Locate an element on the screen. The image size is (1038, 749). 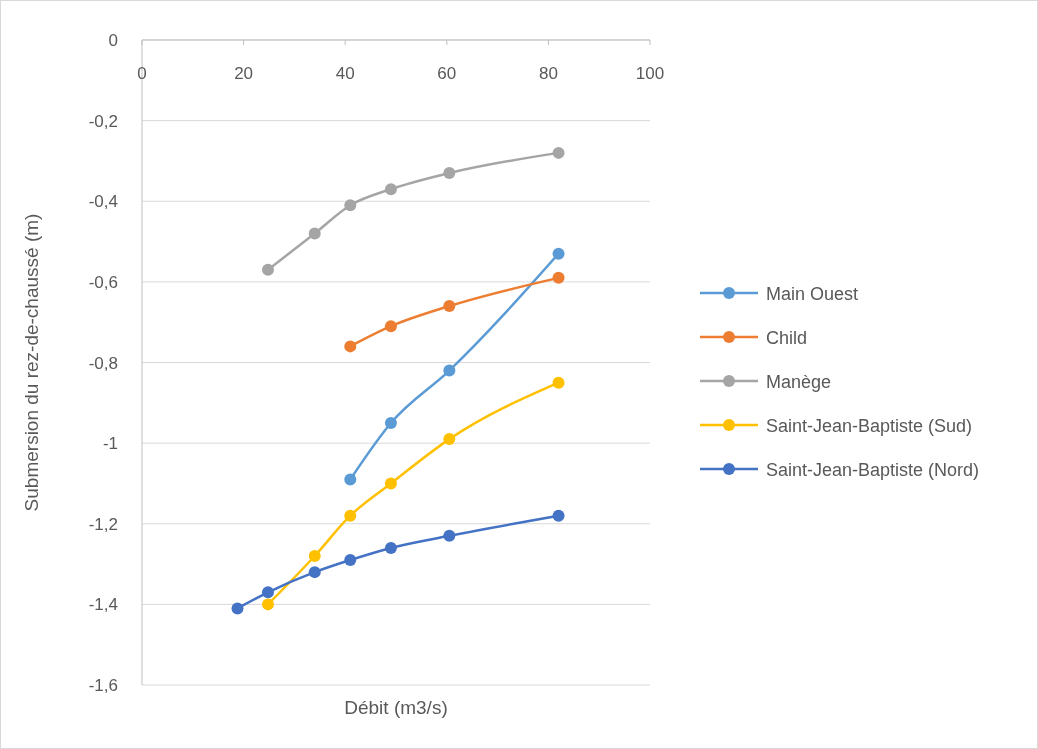
y-axis-title: Submersion du rez-de-chaussé (m) is located at coordinates (31, 362).